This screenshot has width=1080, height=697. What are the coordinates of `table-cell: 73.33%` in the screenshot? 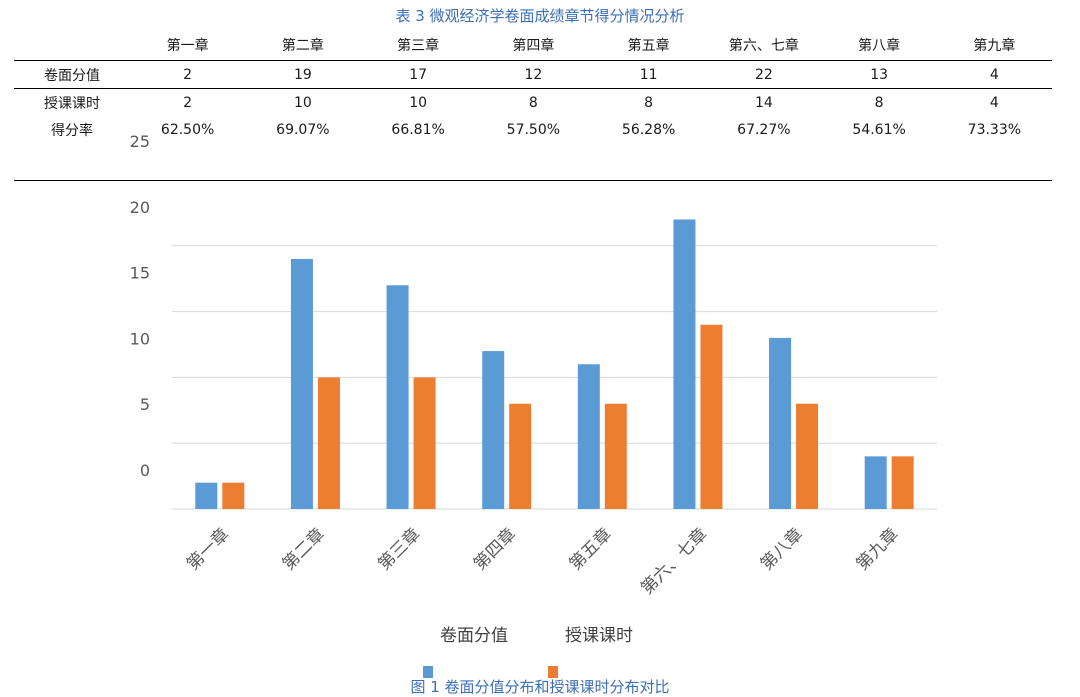 It's located at (994, 129).